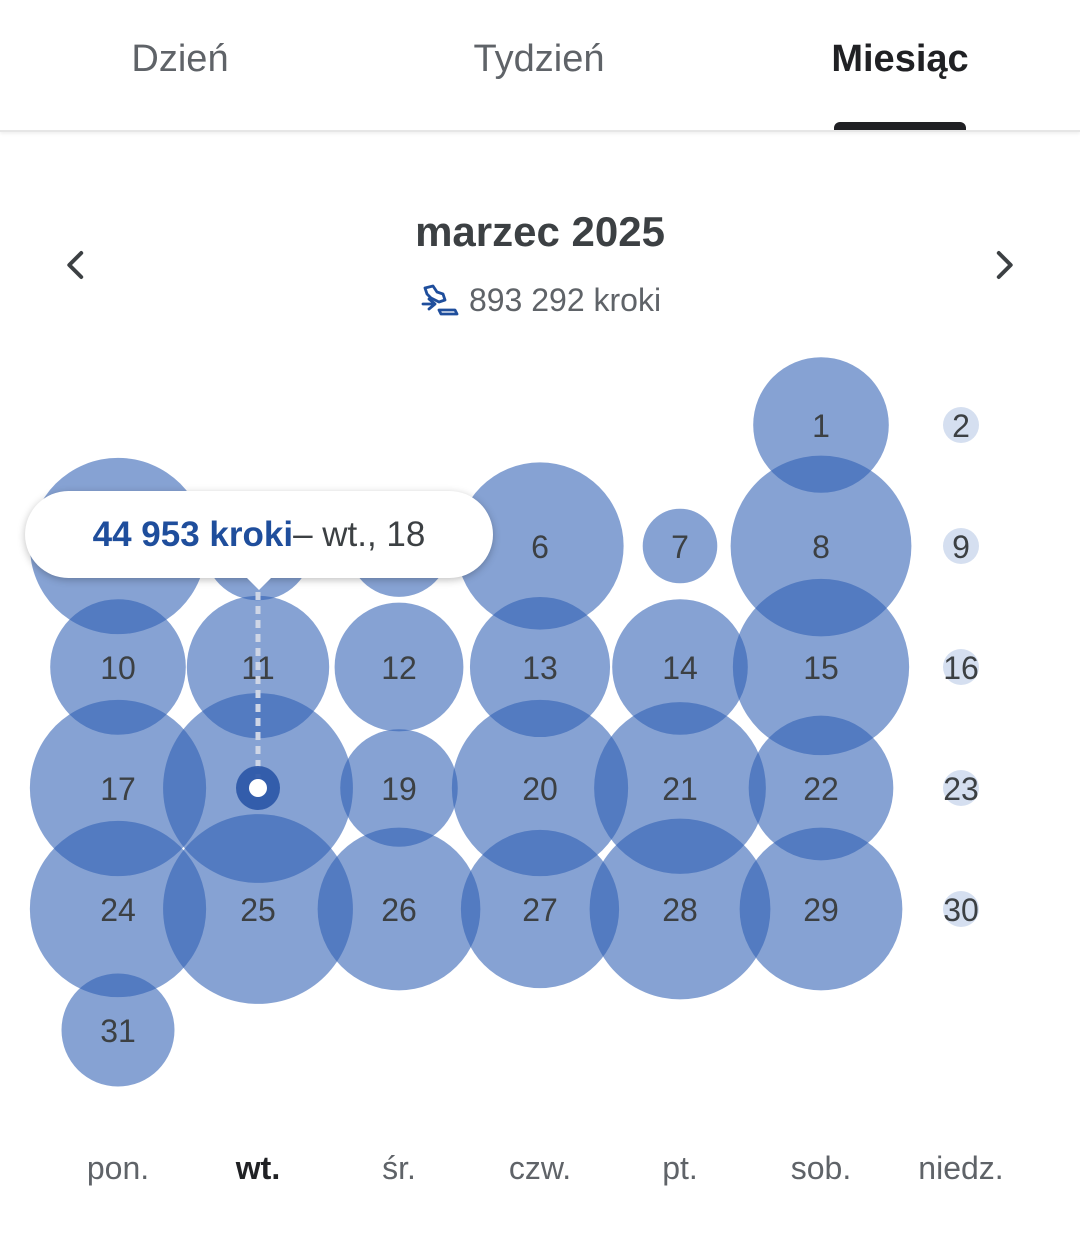  What do you see at coordinates (180, 59) in the screenshot?
I see `tab-day: Dzień` at bounding box center [180, 59].